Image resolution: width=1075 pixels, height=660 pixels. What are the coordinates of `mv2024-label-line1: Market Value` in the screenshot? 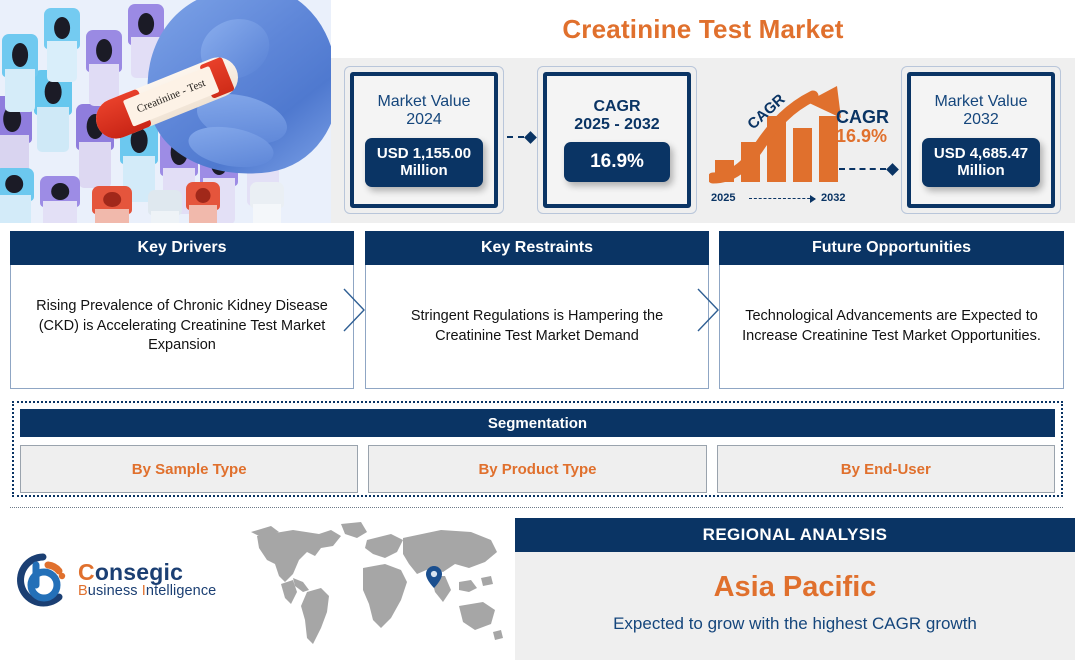 It's located at (424, 102).